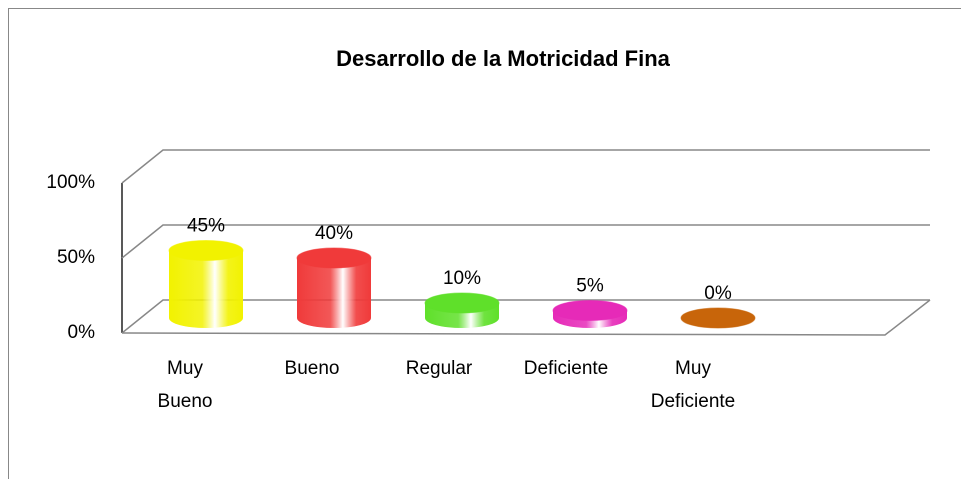 The height and width of the screenshot is (479, 961). I want to click on y-tick-label: 50%, so click(76, 257).